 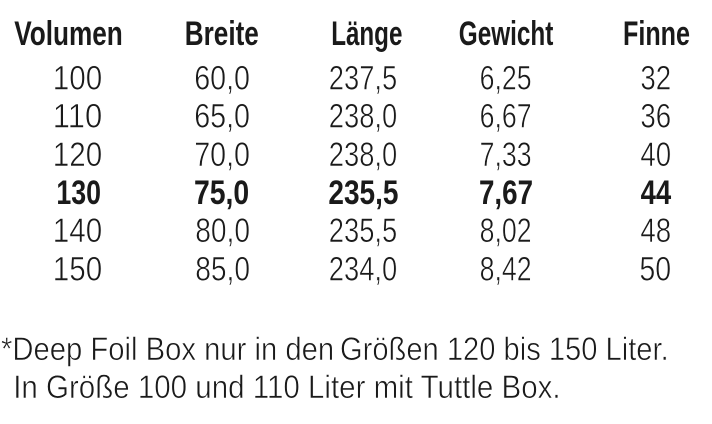 What do you see at coordinates (504, 349) in the screenshot?
I see `svg-text: Größen 120 bis 150 Liter.` at bounding box center [504, 349].